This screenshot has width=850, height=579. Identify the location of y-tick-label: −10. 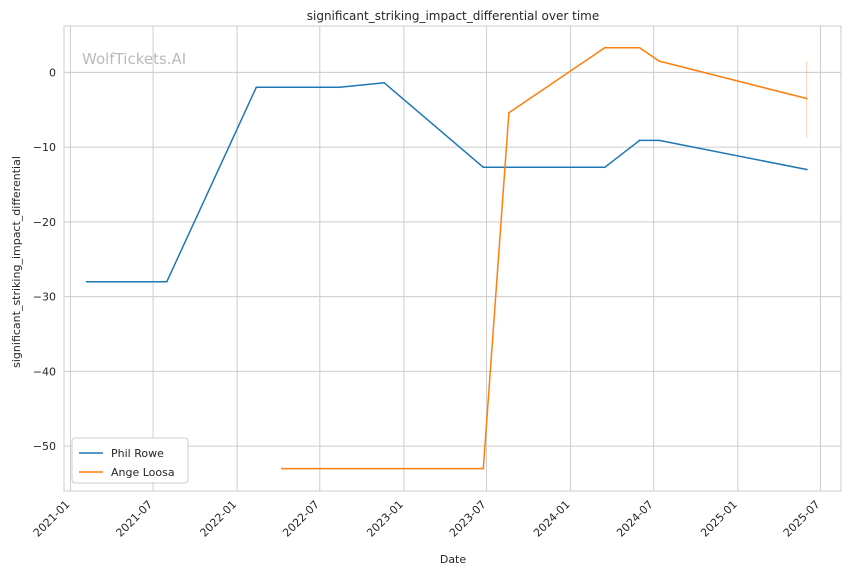
(44, 147).